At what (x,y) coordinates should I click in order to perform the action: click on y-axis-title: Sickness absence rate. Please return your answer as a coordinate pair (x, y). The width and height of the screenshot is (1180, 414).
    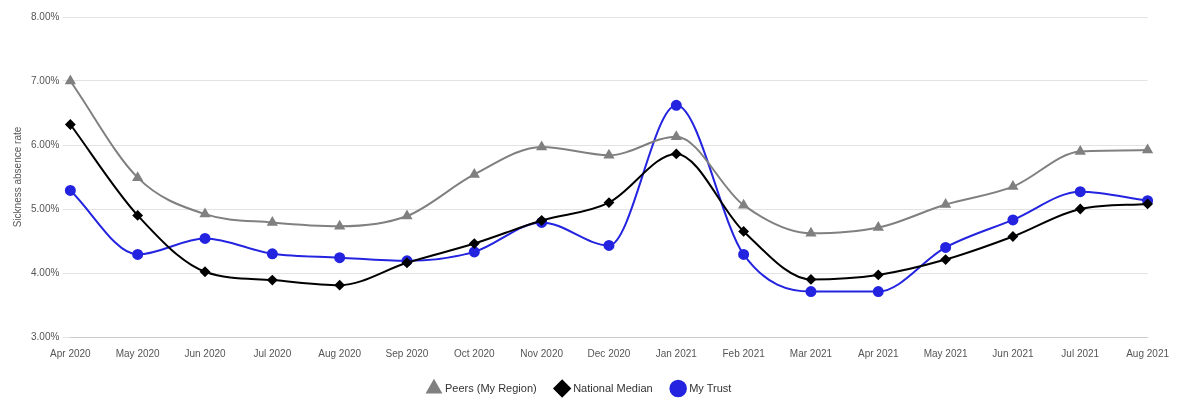
    Looking at the image, I should click on (17, 177).